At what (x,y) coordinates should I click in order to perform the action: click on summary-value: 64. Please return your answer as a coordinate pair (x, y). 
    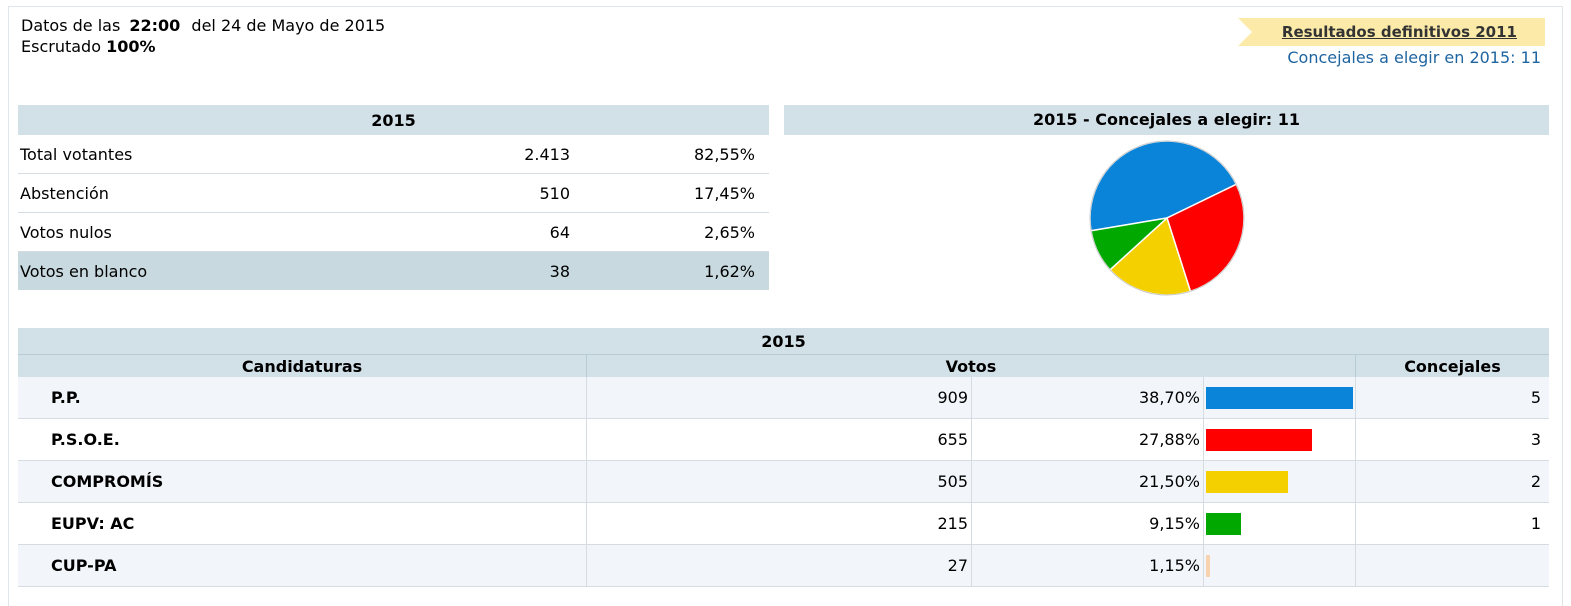
    Looking at the image, I should click on (451, 232).